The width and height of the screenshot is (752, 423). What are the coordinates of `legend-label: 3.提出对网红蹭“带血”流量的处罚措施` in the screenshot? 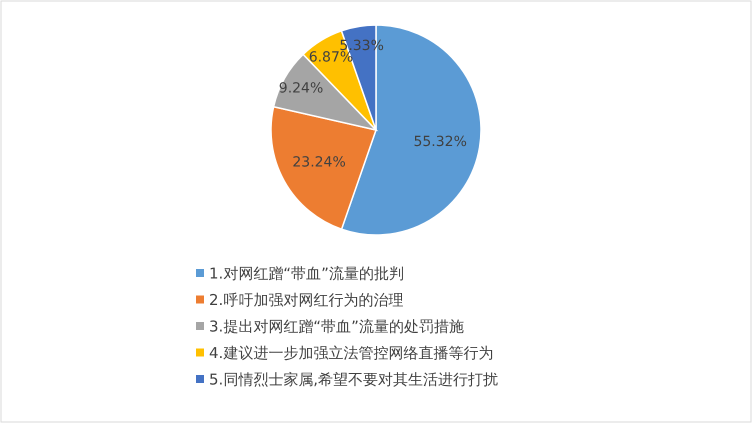 It's located at (336, 327).